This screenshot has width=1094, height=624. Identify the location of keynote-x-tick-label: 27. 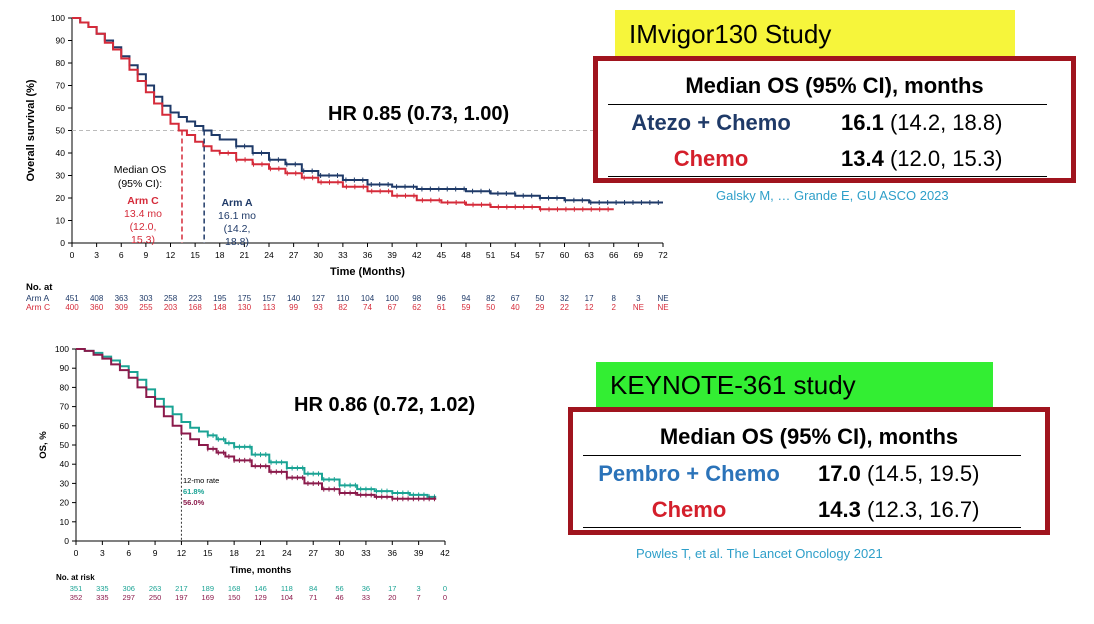
(313, 553).